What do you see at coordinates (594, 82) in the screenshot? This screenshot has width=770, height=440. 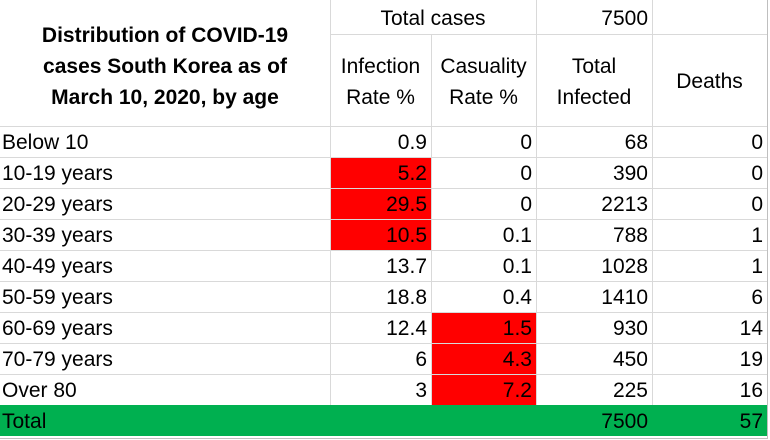 I see `header-total-infected: Total Infected` at bounding box center [594, 82].